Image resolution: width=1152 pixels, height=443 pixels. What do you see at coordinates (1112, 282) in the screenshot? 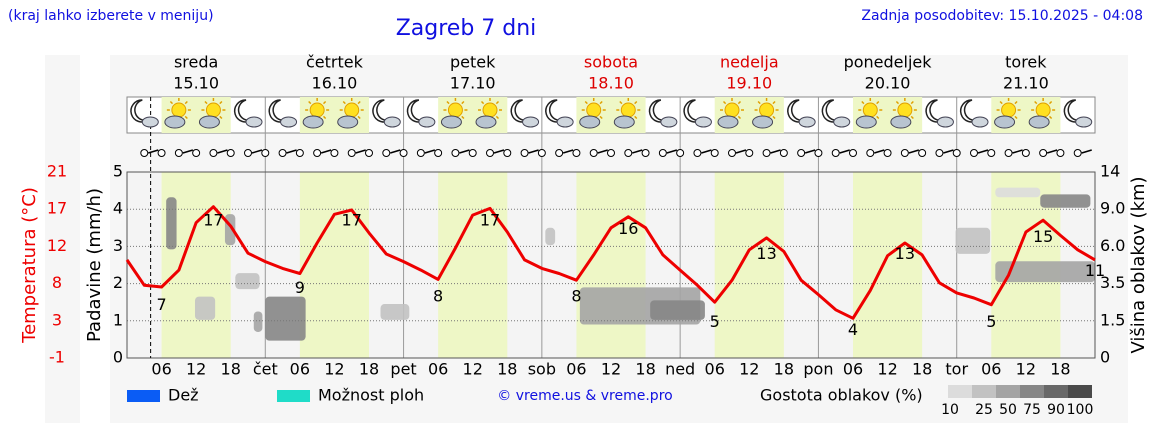
I see `y2-tick-label: 3.5` at bounding box center [1112, 282].